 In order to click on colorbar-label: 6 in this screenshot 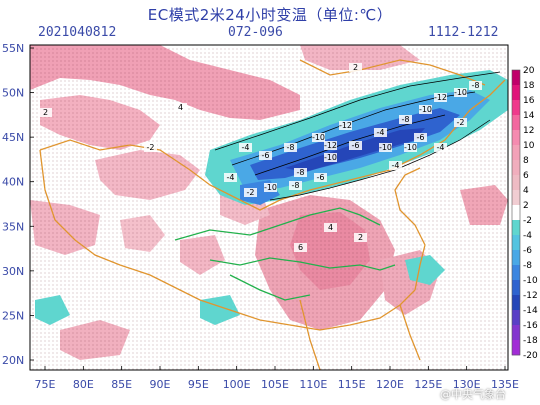, I will do `click(526, 176)`.